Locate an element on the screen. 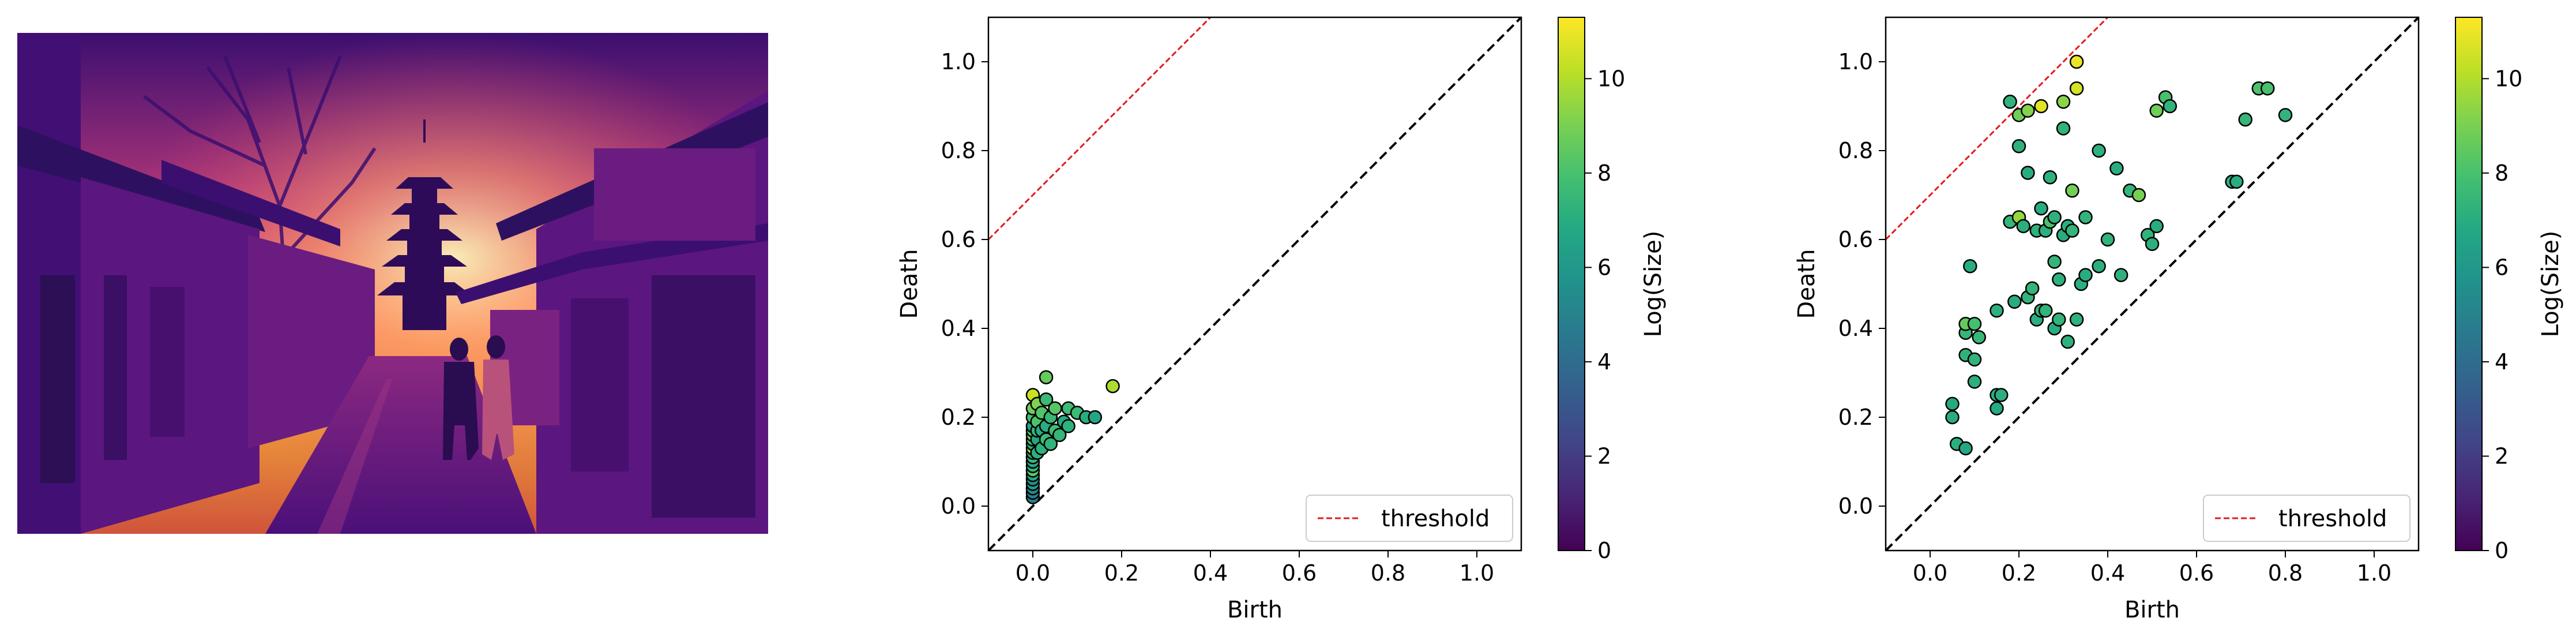  x-axis-label: Birth is located at coordinates (1255, 610).